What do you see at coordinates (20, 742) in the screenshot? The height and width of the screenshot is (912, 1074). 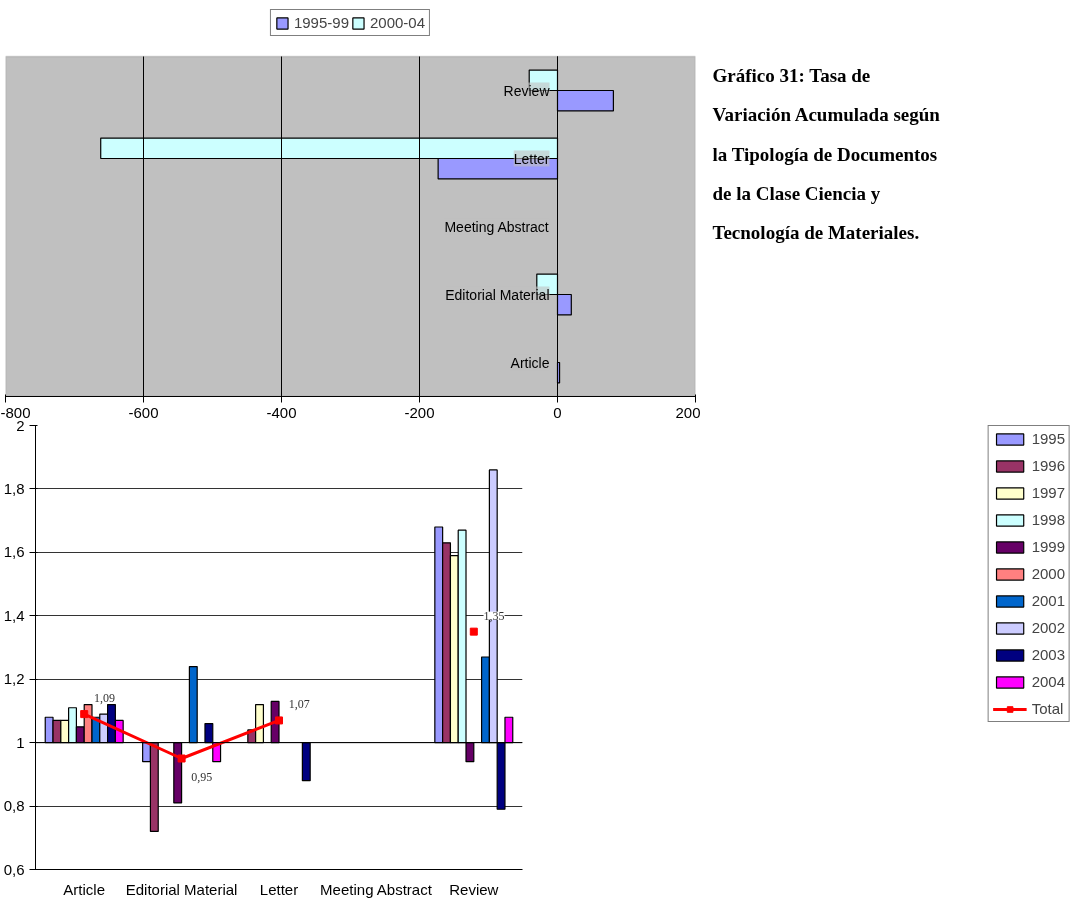 I see `y-tick-label: 1` at bounding box center [20, 742].